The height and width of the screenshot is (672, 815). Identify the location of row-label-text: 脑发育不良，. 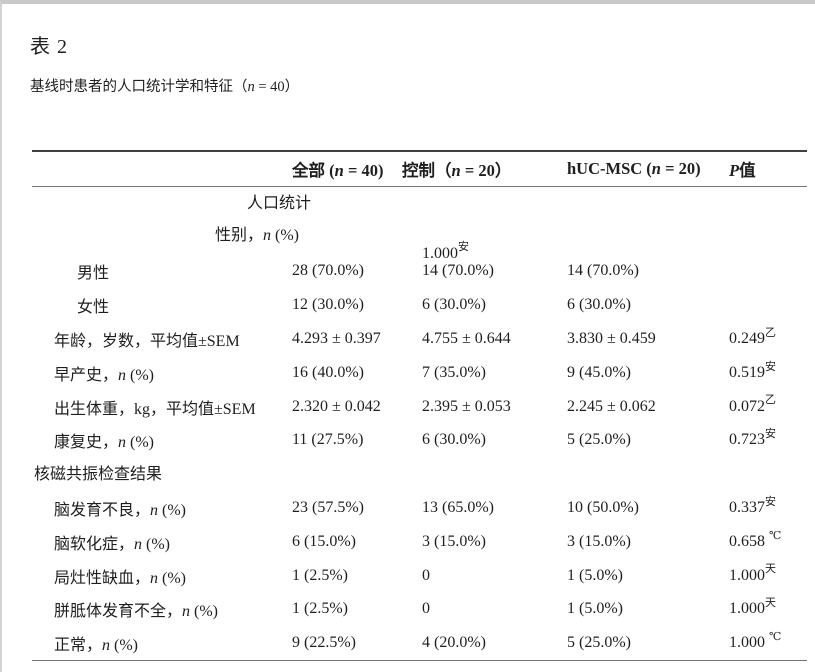
(102, 511).